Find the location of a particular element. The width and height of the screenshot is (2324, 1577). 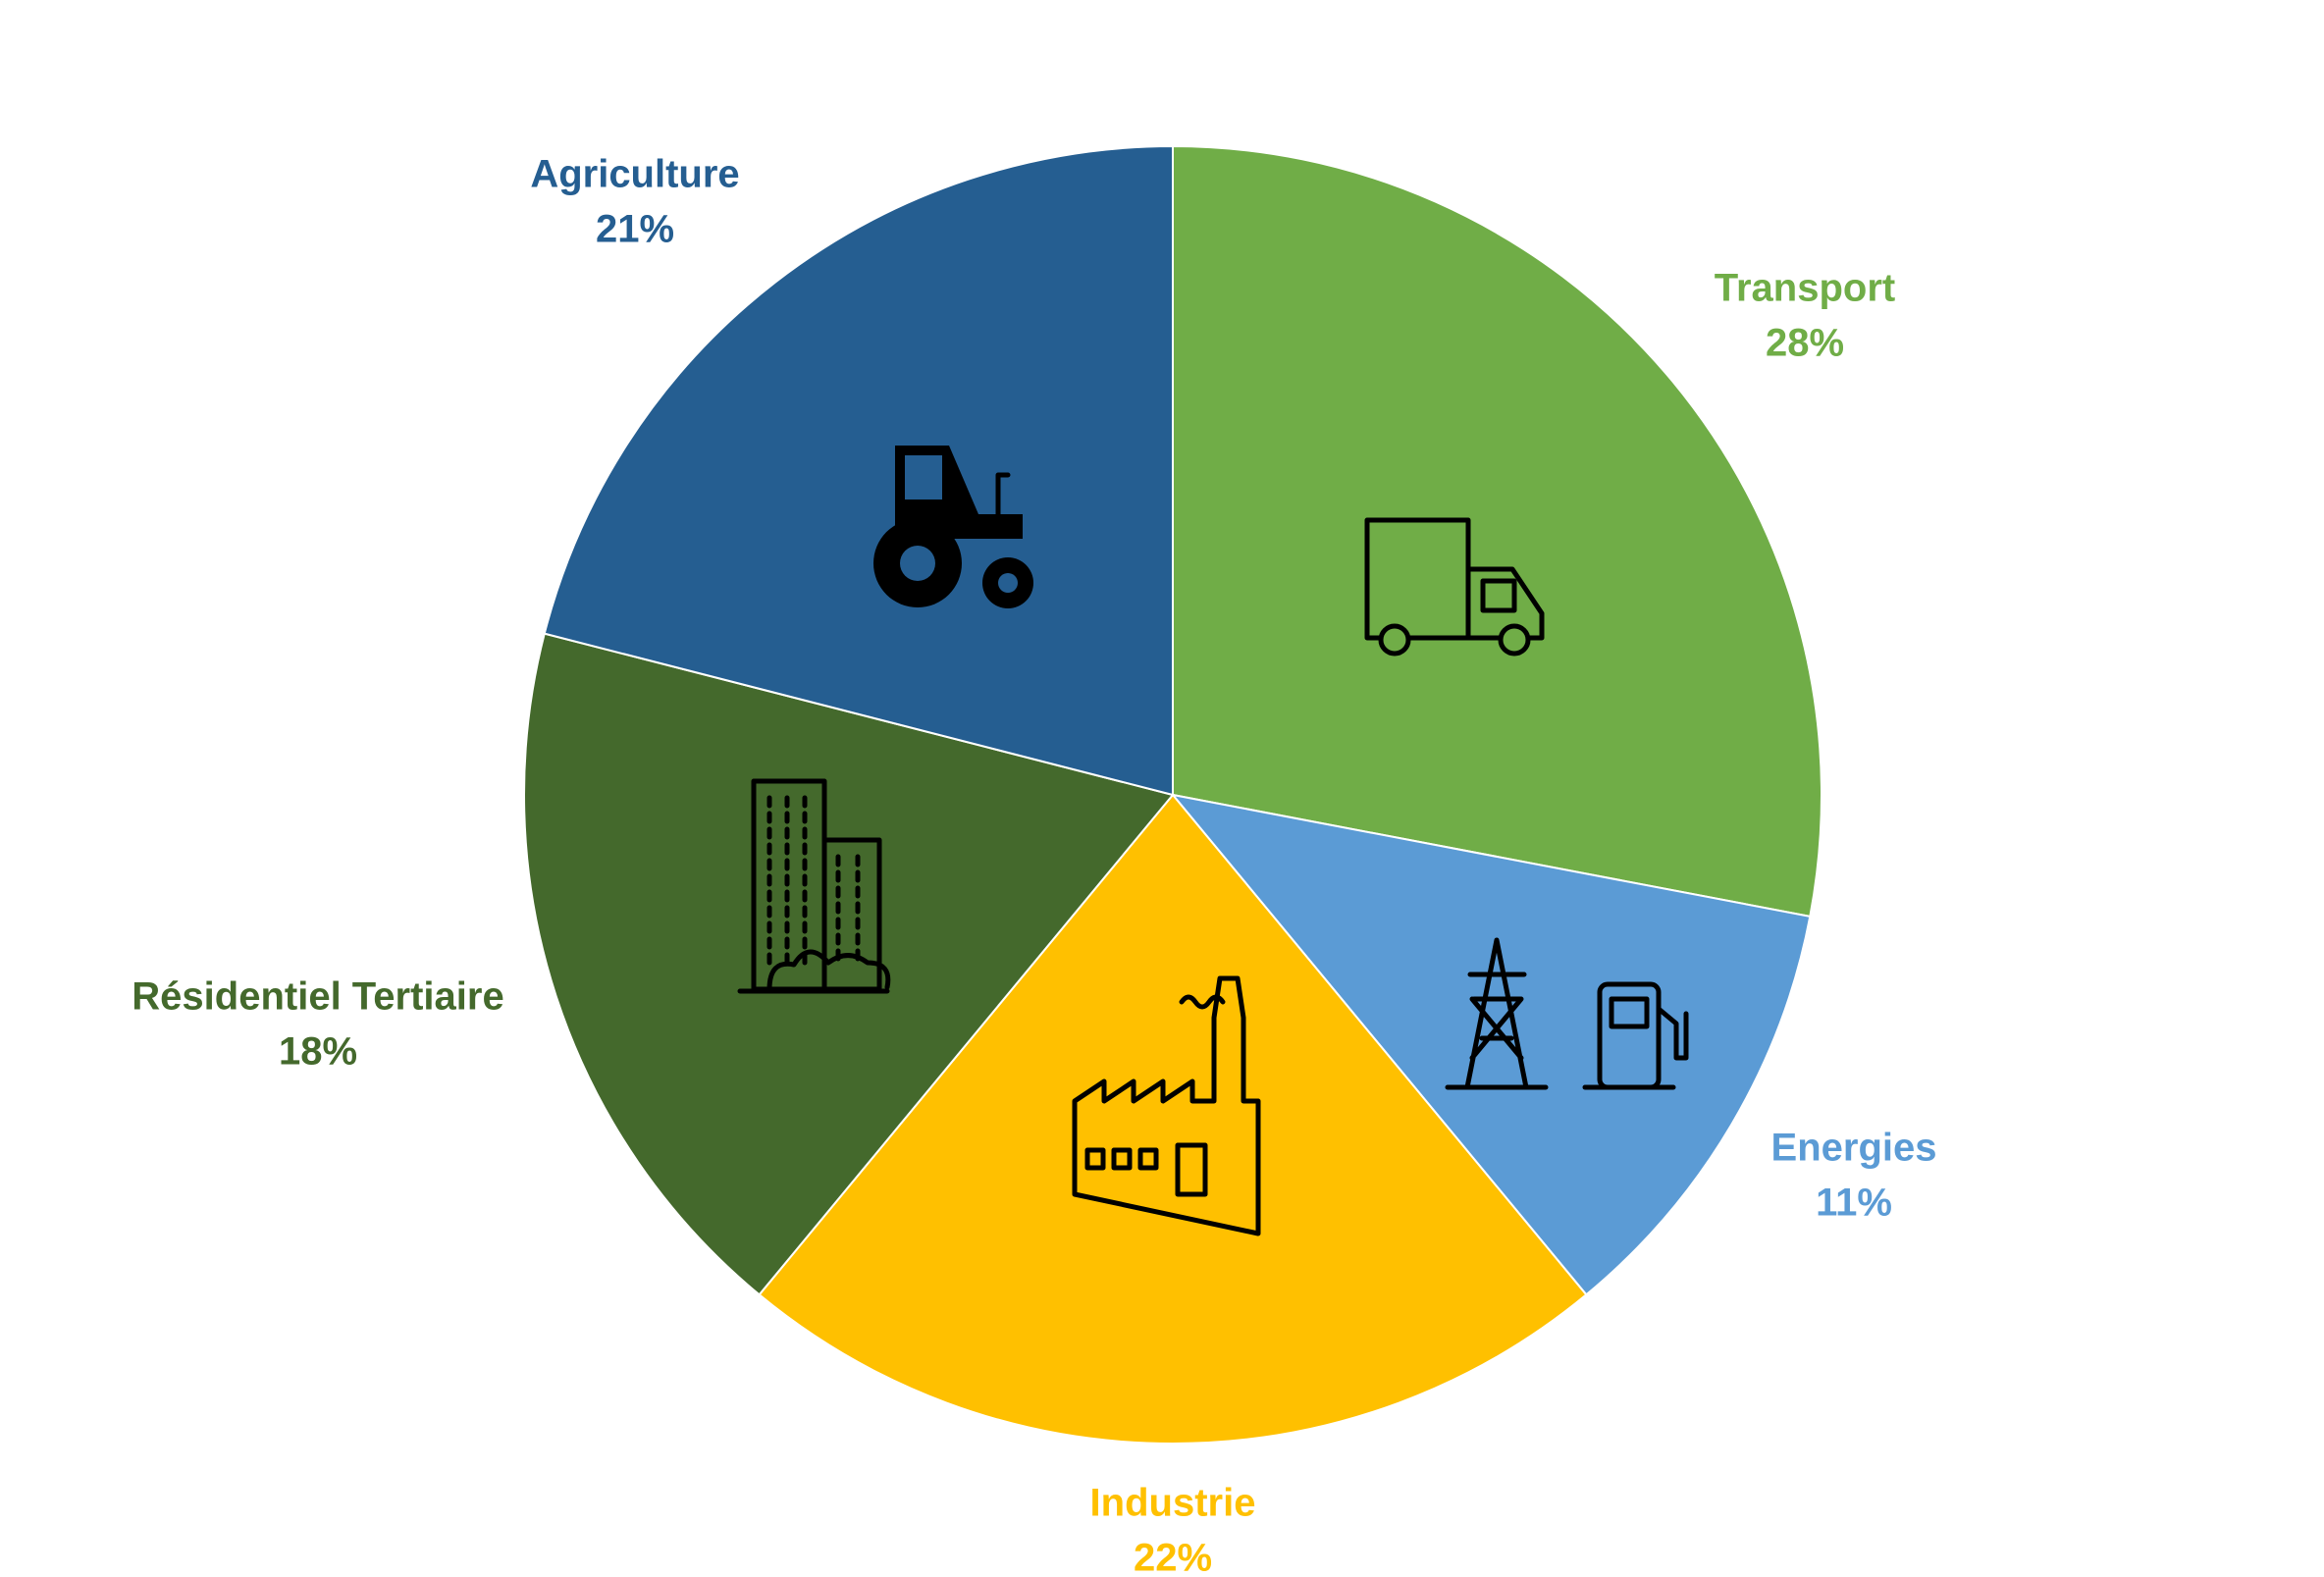

slice-category-label: Agriculture is located at coordinates (635, 174).